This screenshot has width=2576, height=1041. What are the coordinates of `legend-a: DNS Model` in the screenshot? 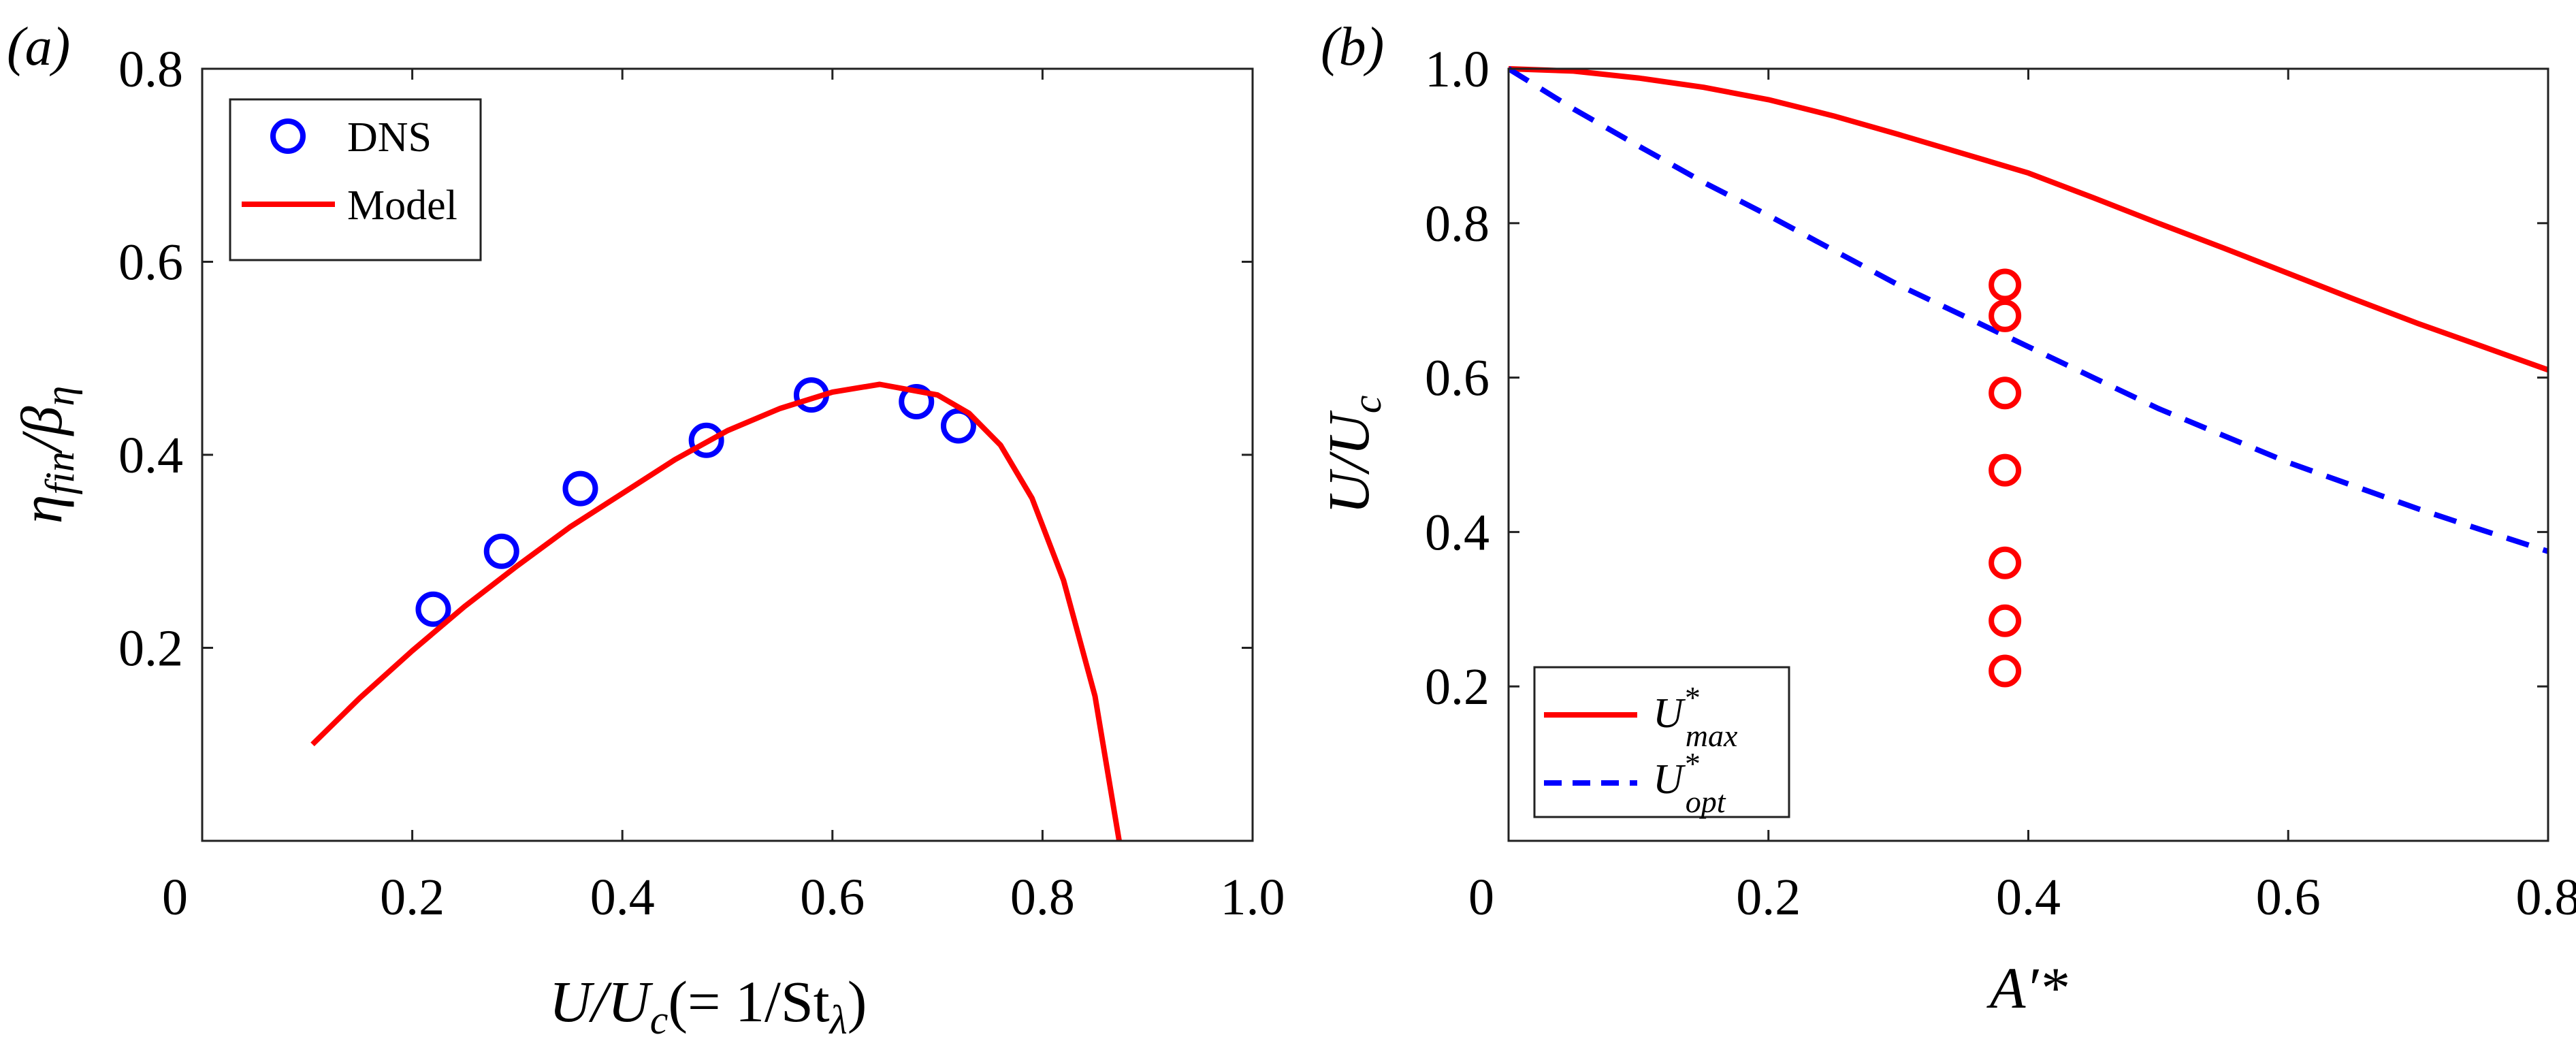 It's located at (356, 179).